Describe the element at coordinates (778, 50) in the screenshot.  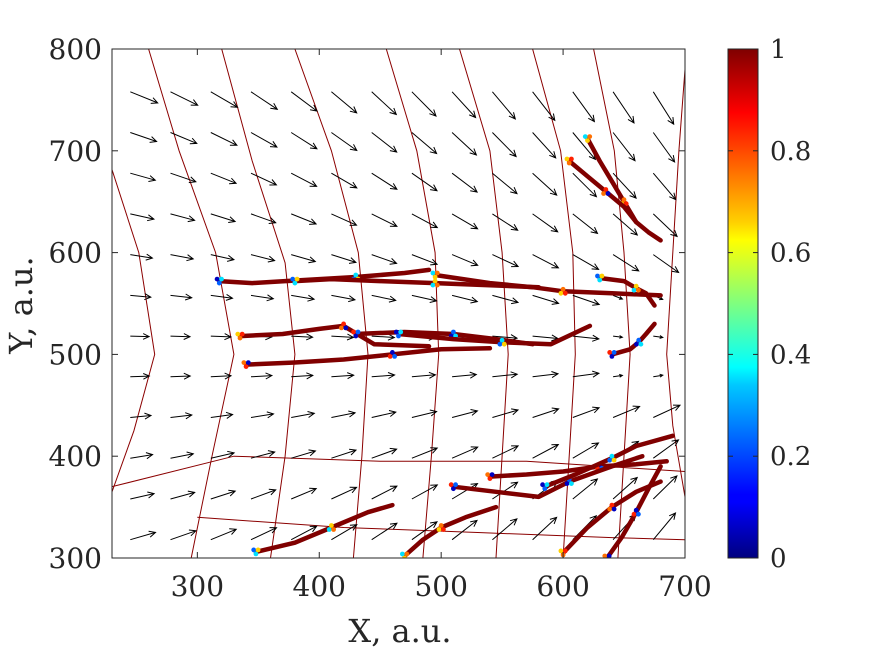
I see `colorbar-tick-label: 1` at that location.